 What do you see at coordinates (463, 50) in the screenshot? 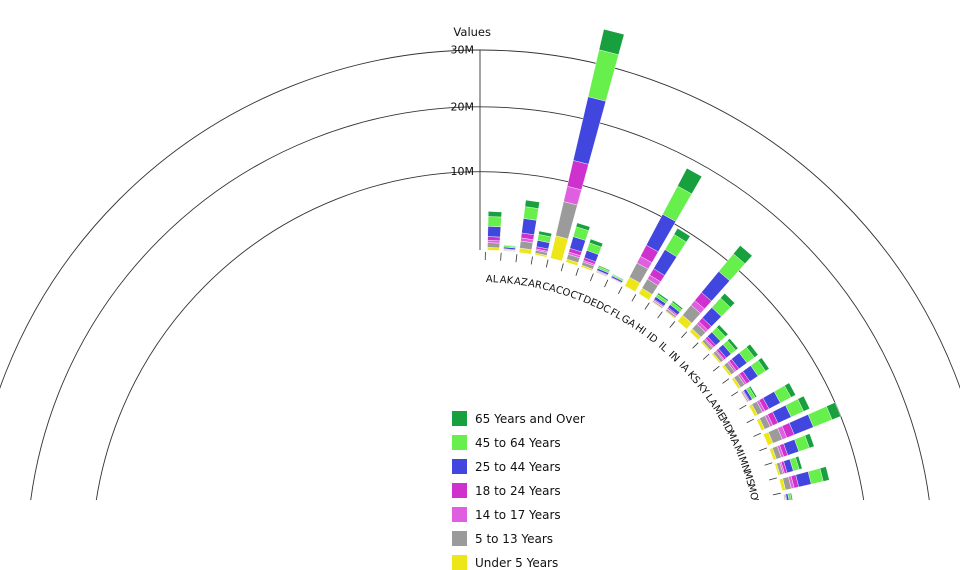
I see `axis-tick-label: 30M` at bounding box center [463, 50].